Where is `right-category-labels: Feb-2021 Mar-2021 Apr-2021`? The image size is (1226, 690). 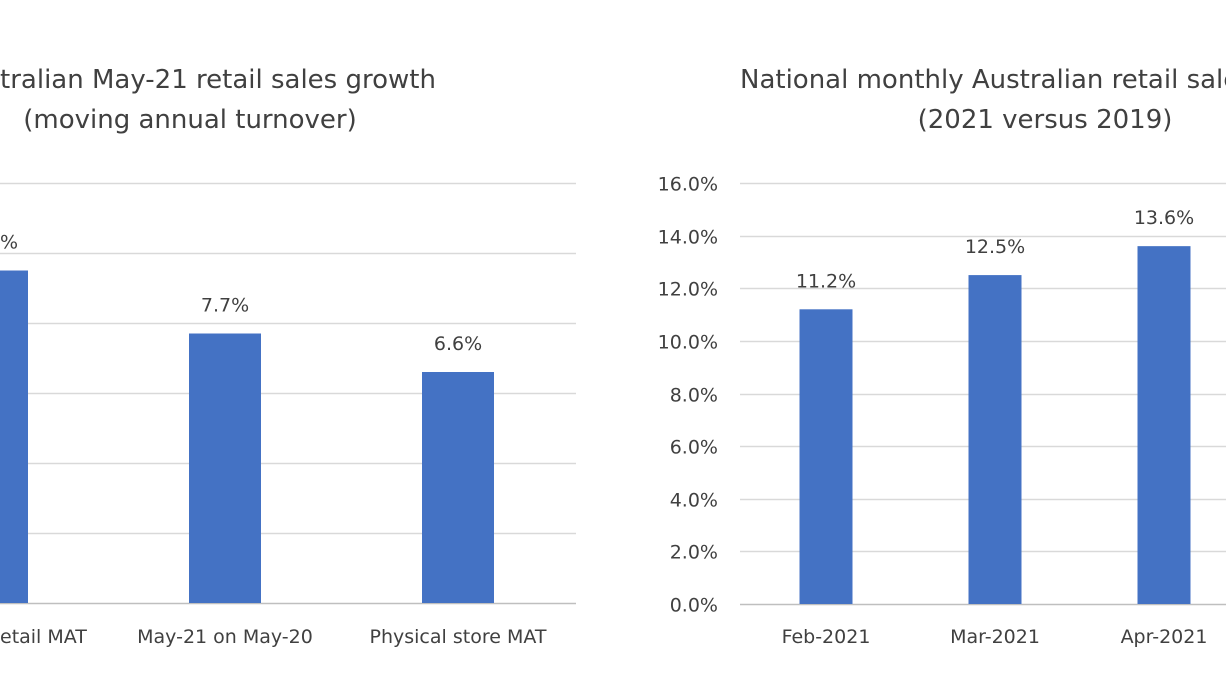 right-category-labels: Feb-2021 Mar-2021 Apr-2021 is located at coordinates (995, 637).